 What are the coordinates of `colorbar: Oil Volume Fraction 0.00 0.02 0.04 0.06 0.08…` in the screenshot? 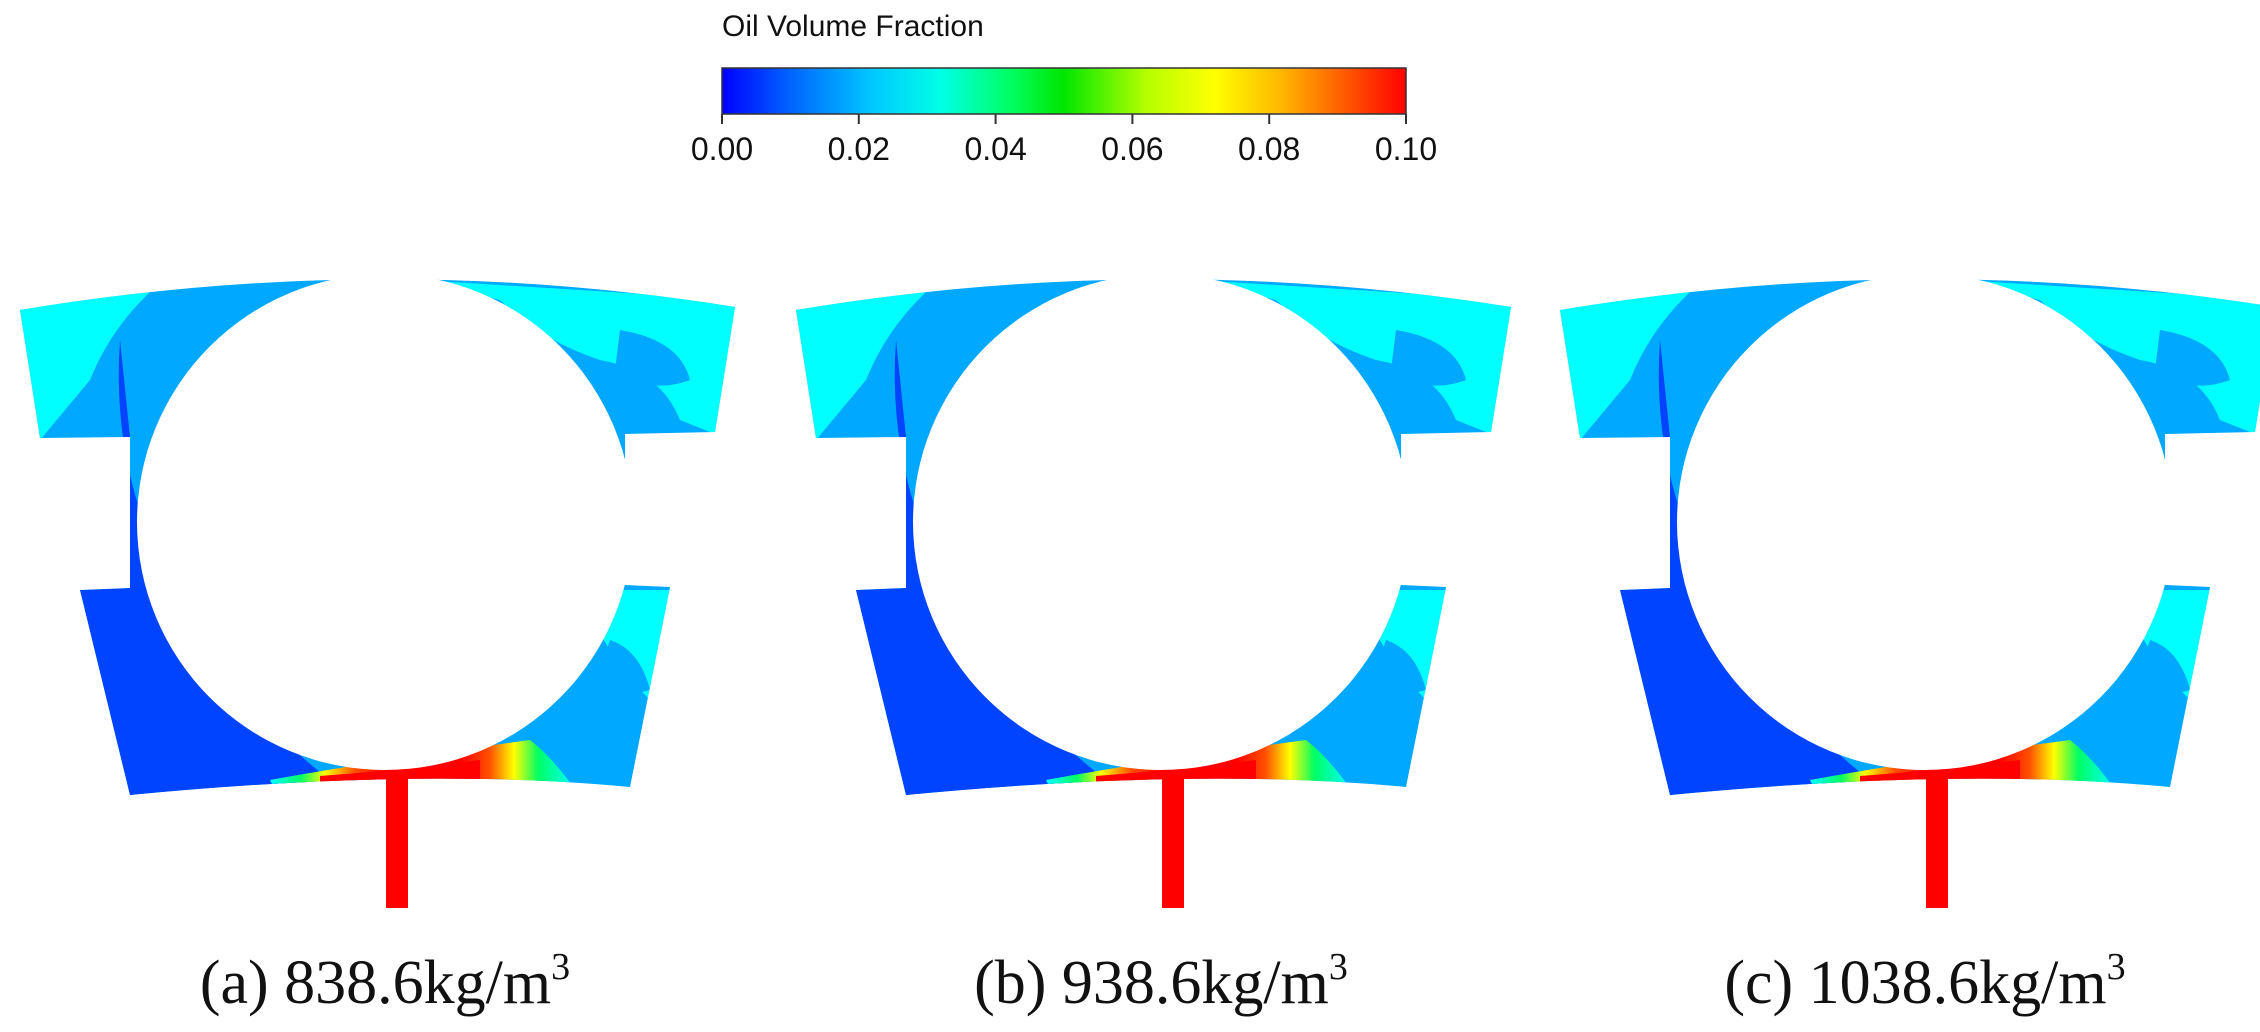 It's located at (1064, 88).